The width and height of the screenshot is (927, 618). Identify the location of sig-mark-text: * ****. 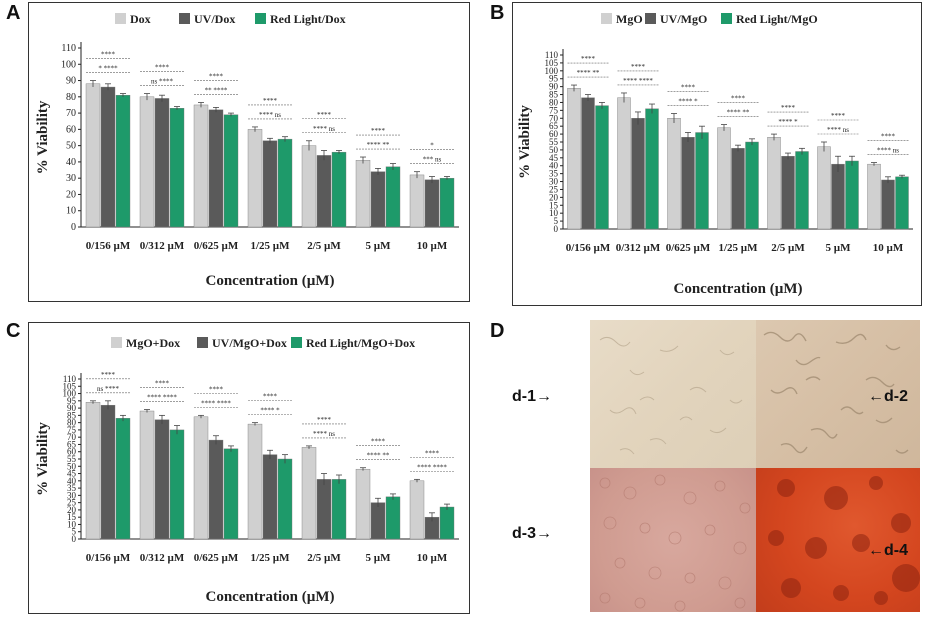
(108, 69).